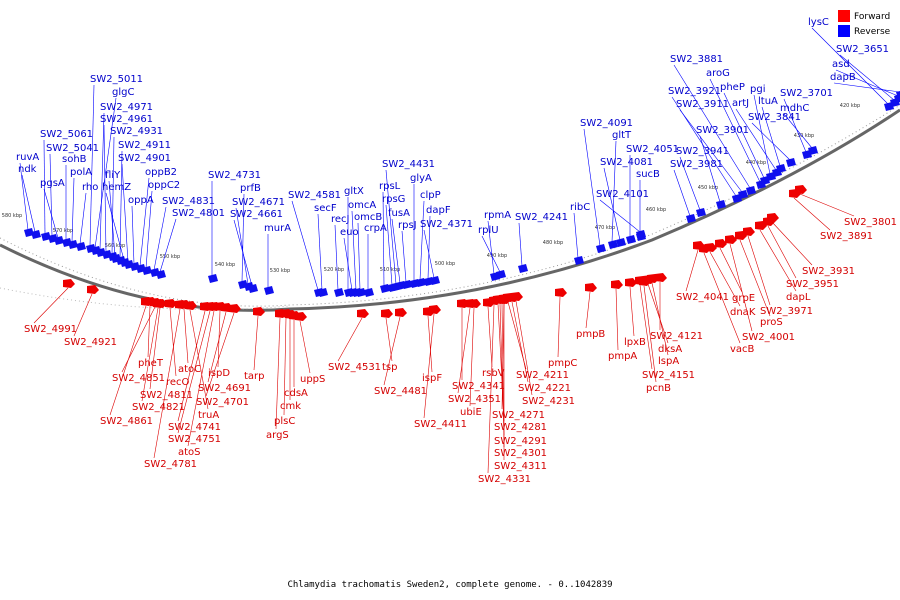  What do you see at coordinates (390, 270) in the screenshot?
I see `tick-label: 510 kbp` at bounding box center [390, 270].